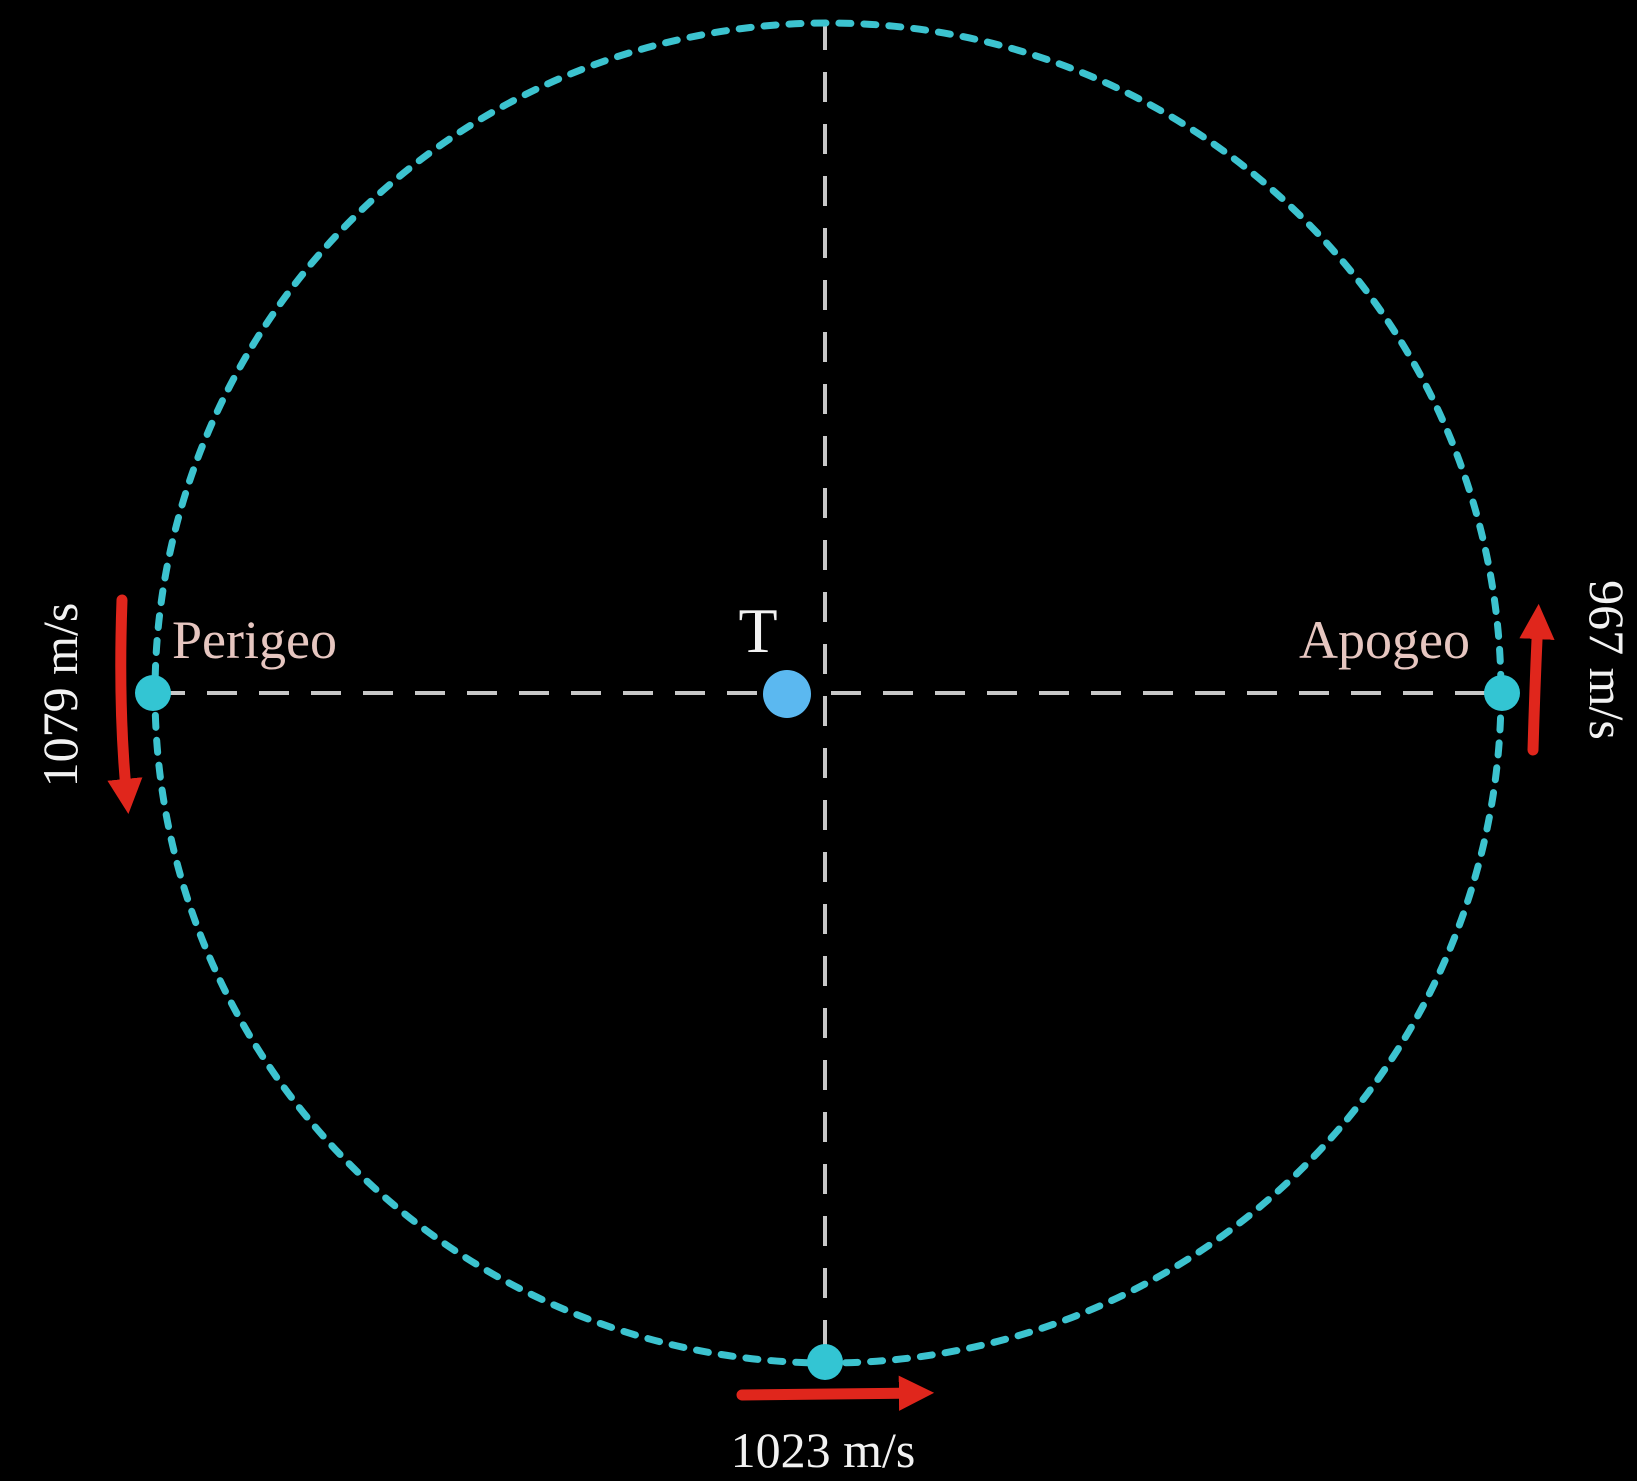 The height and width of the screenshot is (1481, 1637). What do you see at coordinates (1384, 640) in the screenshot?
I see `apogee-label: Apogeo` at bounding box center [1384, 640].